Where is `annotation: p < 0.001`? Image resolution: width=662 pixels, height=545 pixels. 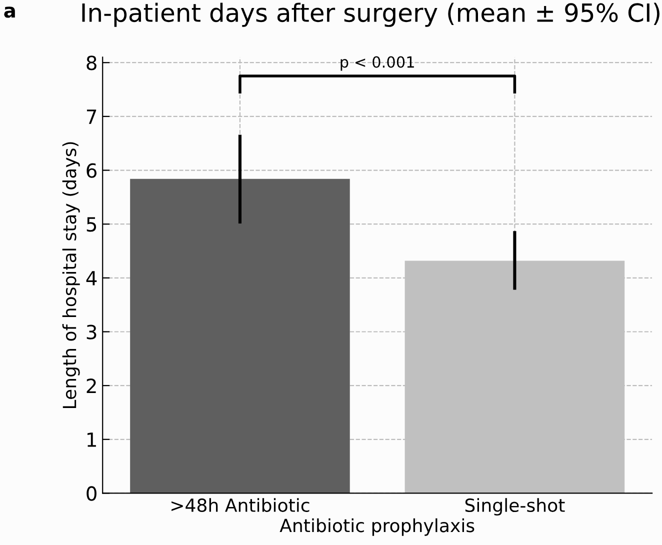
annotation: p < 0.001 is located at coordinates (377, 63).